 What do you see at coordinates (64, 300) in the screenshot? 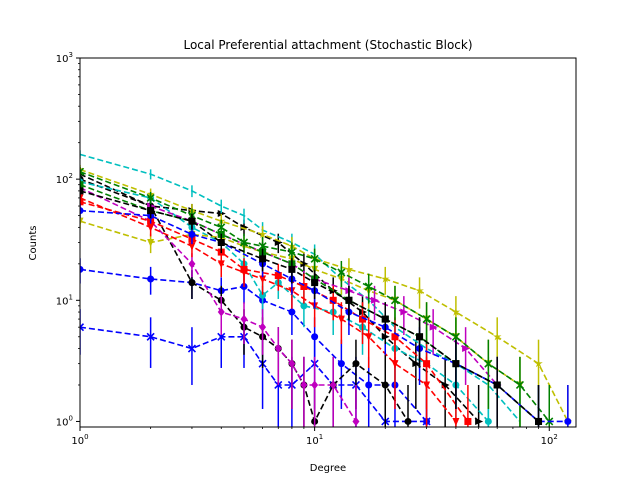
I see `y-tick-label: 10¹` at bounding box center [64, 300].